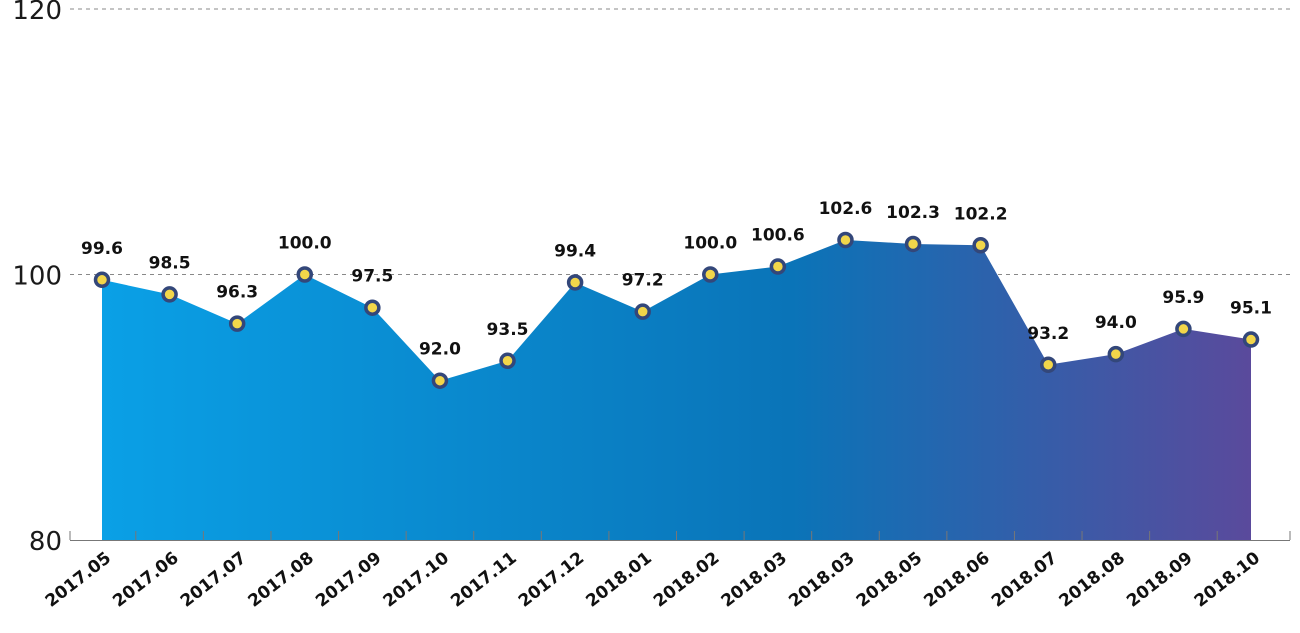 The width and height of the screenshot is (1300, 633). What do you see at coordinates (889, 579) in the screenshot?
I see `x-tick-label: 2018.05` at bounding box center [889, 579].